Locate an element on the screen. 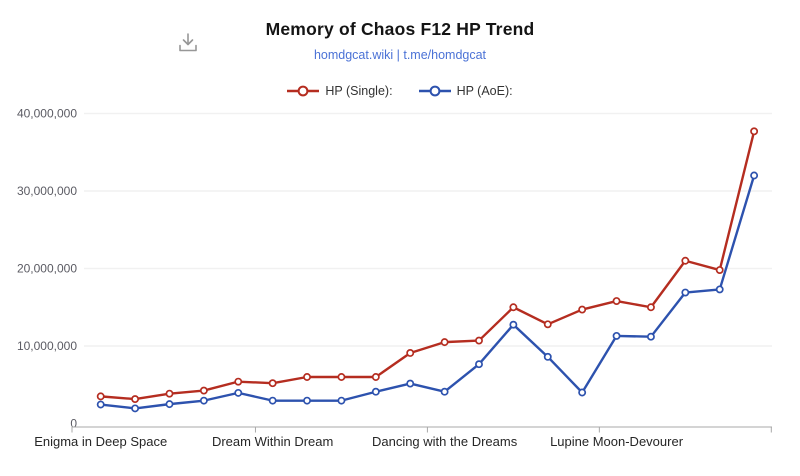 The height and width of the screenshot is (476, 800). legend-label: HP (Single): is located at coordinates (359, 91).